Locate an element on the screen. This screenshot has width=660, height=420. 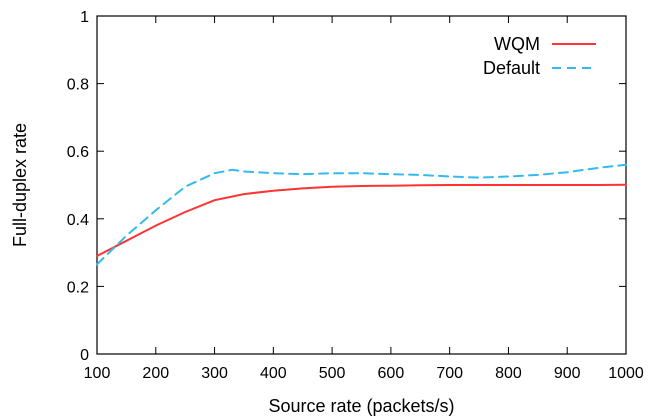
x-tick-label: 600 is located at coordinates (391, 373).